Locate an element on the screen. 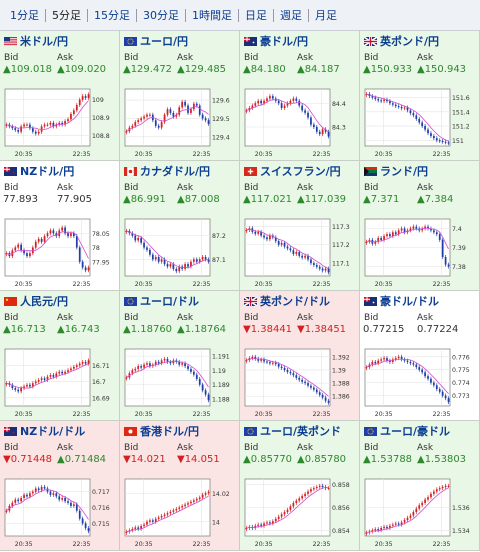 Image resolution: width=480 pixels, height=552 pixels. tile-title: 人民元/円 is located at coordinates (36, 301).